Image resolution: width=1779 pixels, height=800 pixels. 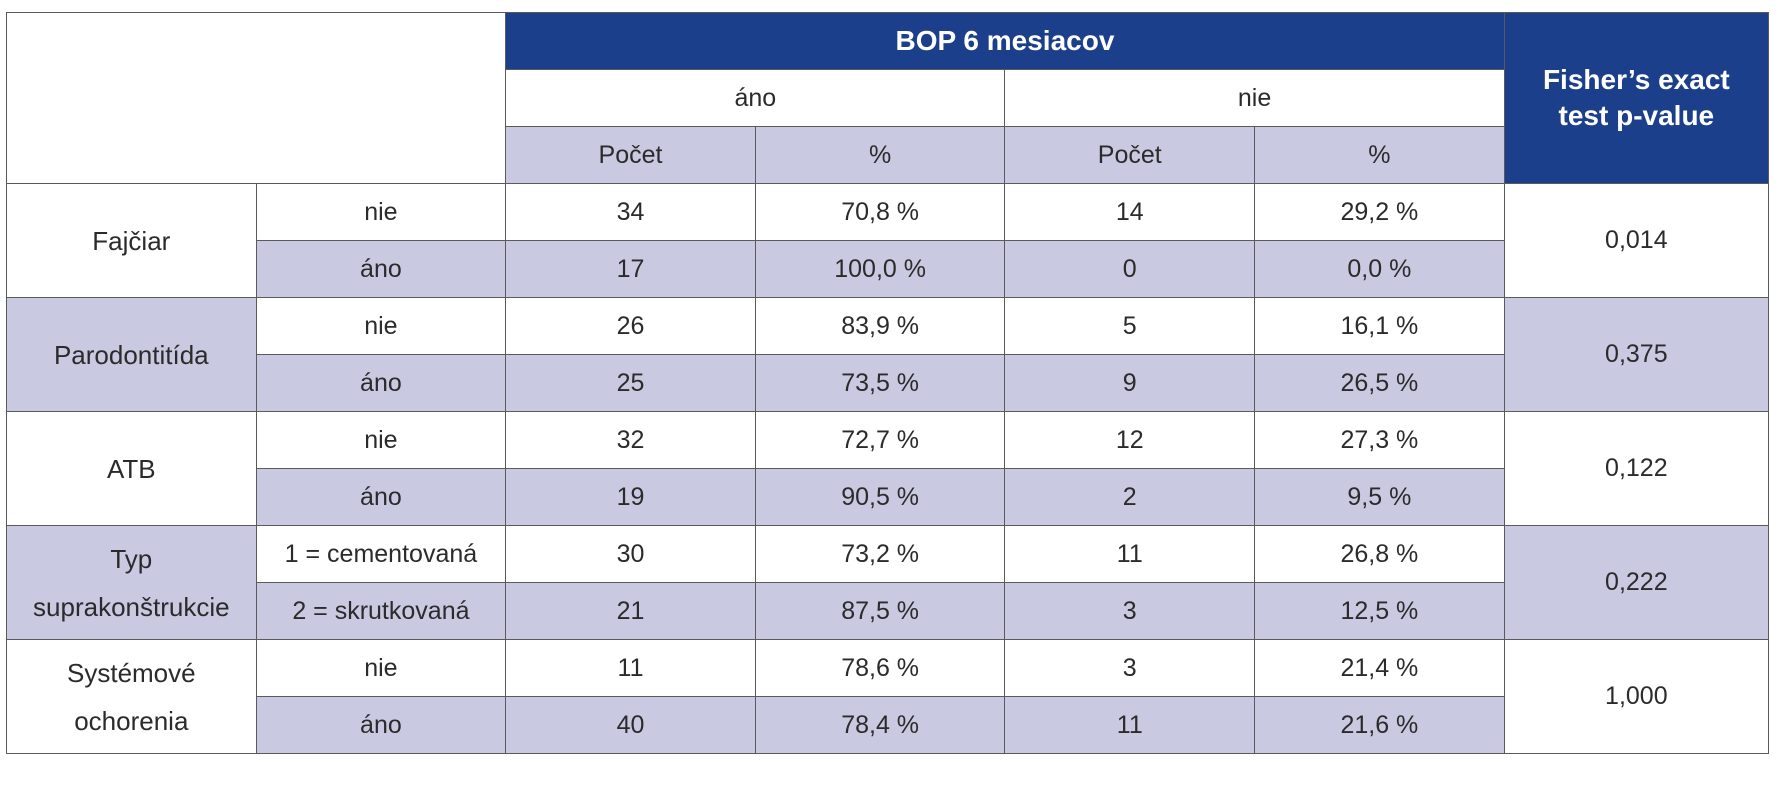 I want to click on no-count-cell: 2, so click(x=1130, y=497).